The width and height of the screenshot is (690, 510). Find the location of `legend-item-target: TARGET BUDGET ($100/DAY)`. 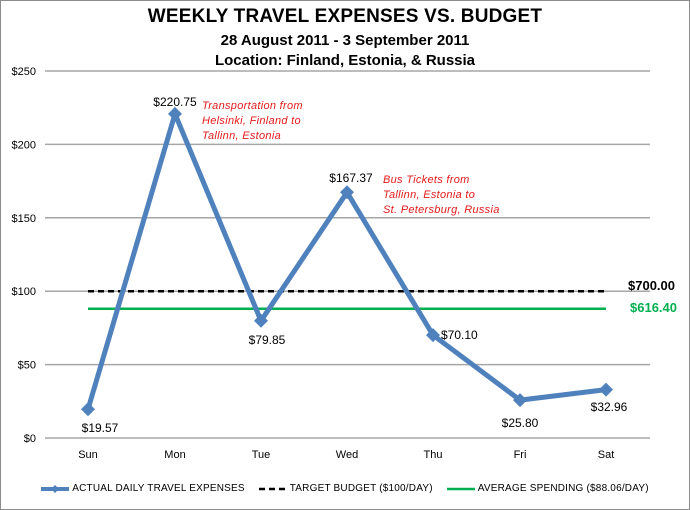

legend-item-target: TARGET BUDGET ($100/DAY) is located at coordinates (345, 488).